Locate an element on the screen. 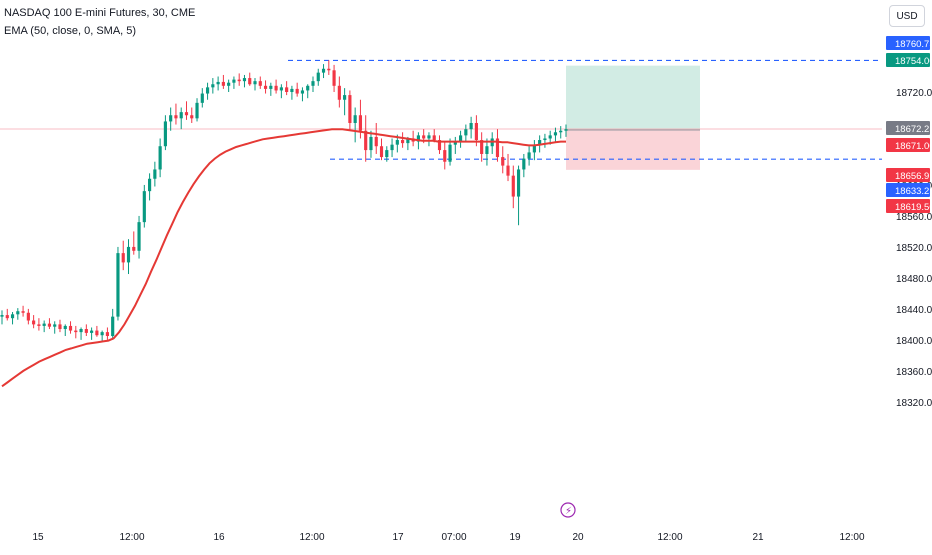  lightning-event-icon is located at coordinates (568, 510).